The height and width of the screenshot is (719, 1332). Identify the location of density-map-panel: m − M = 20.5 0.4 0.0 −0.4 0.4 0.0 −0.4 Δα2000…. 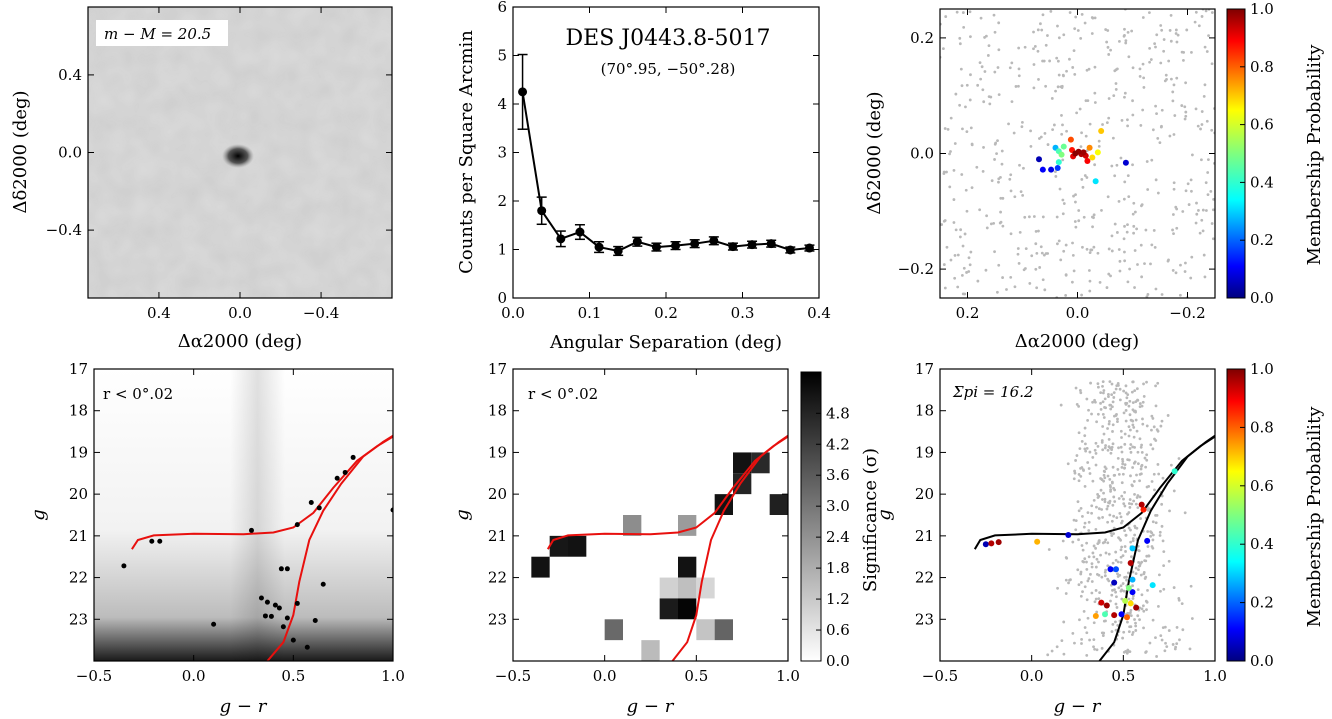
(201, 179).